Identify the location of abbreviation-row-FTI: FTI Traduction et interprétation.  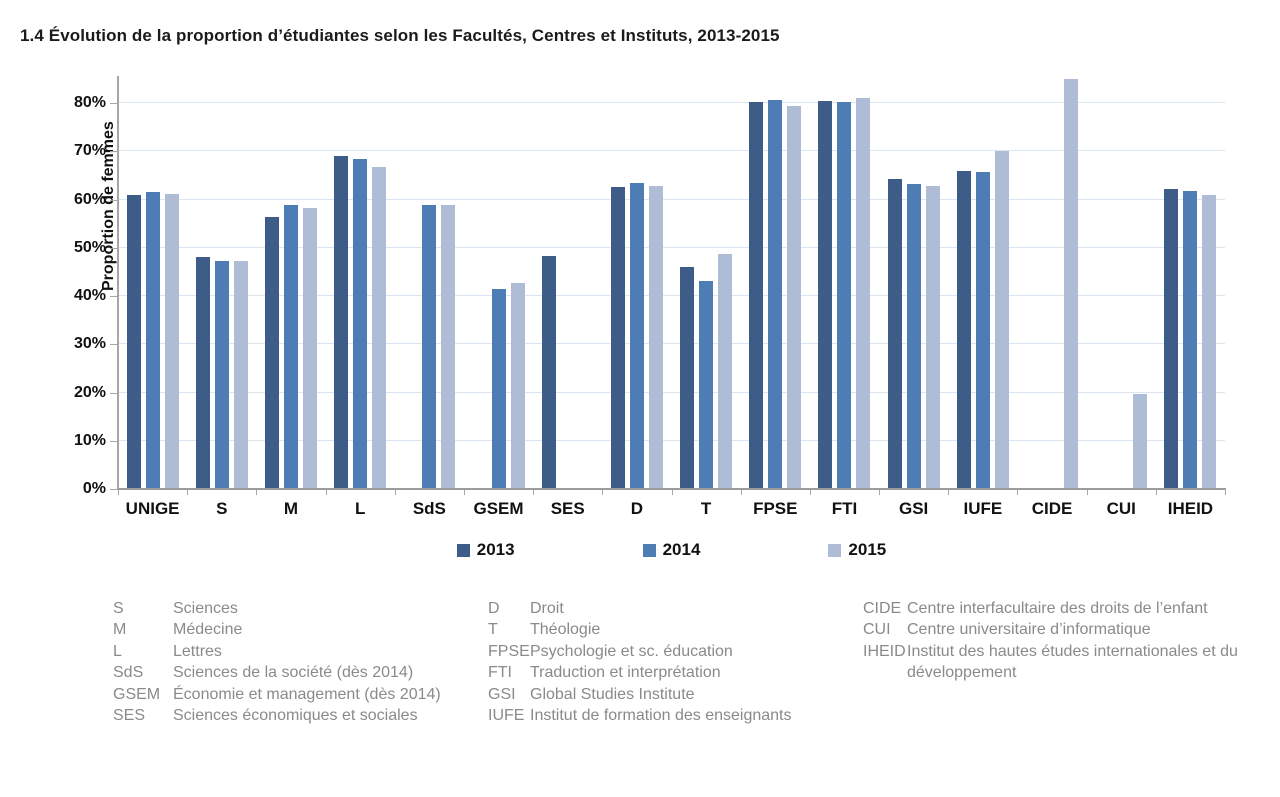
(640, 672).